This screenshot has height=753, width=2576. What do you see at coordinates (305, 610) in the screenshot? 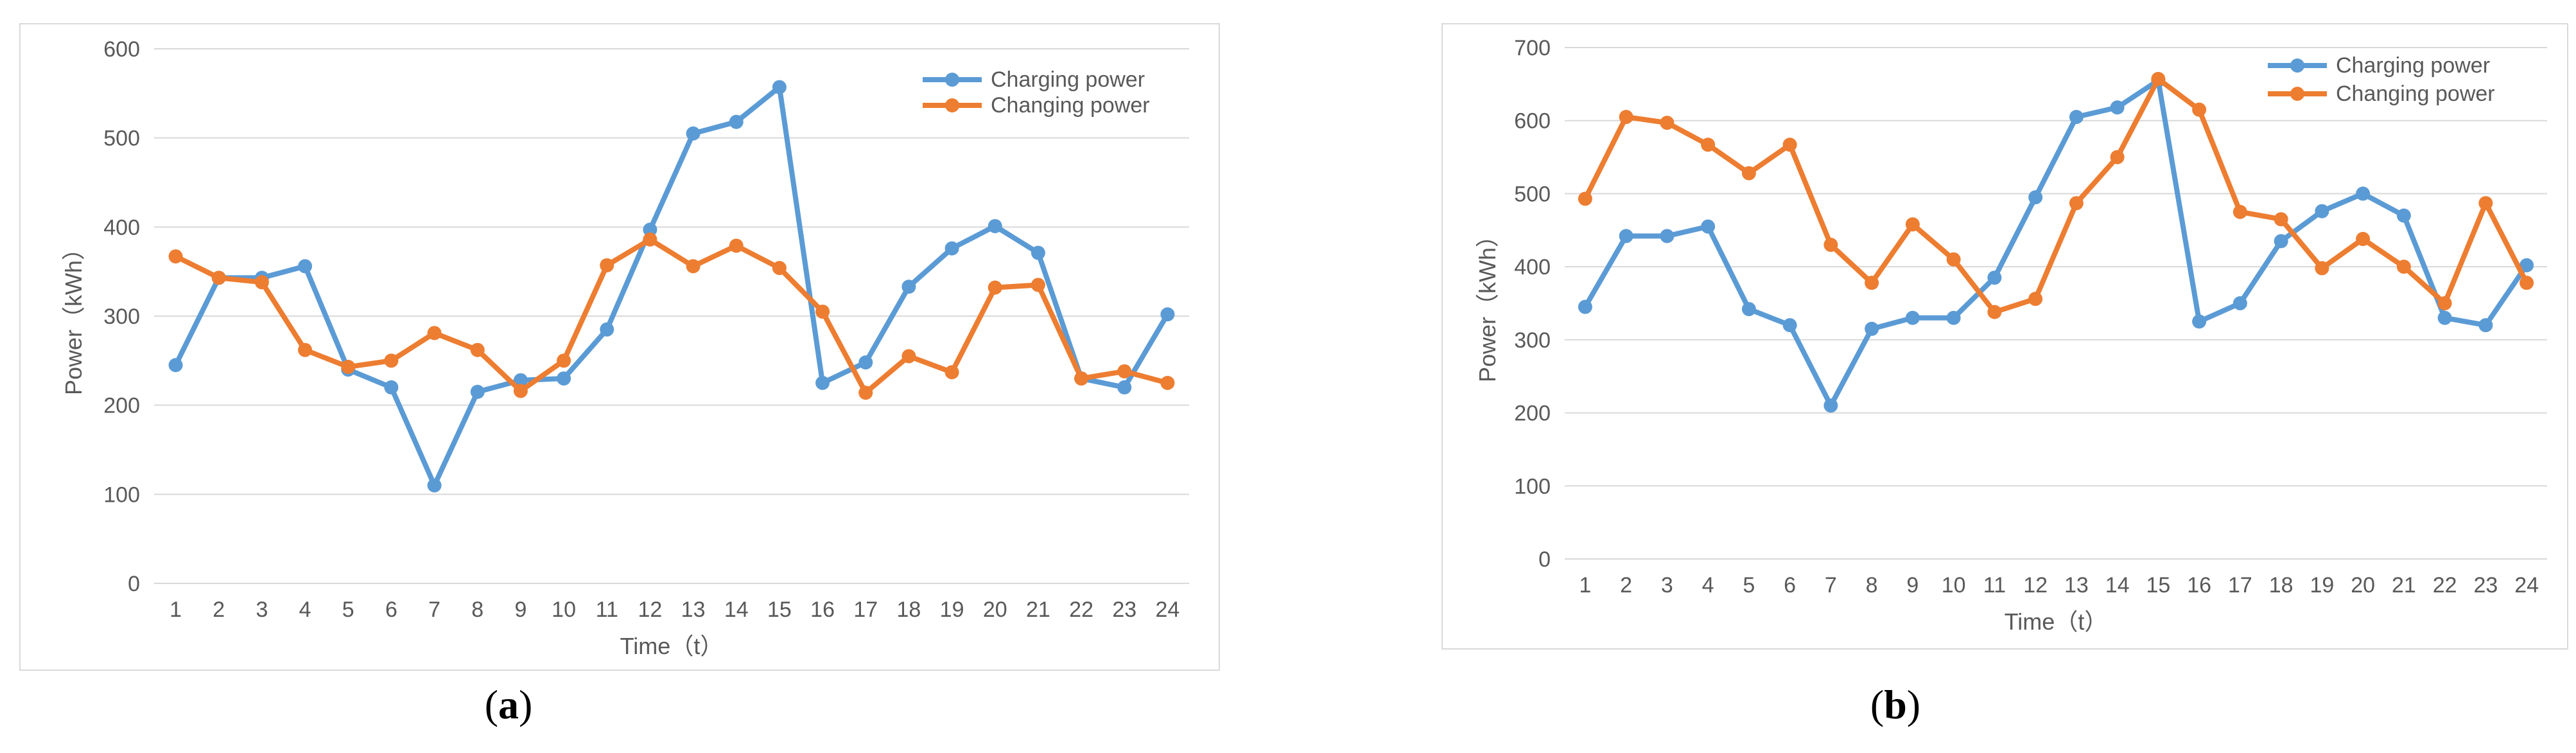
I see `chart-a-x-tick-label: 4` at bounding box center [305, 610].